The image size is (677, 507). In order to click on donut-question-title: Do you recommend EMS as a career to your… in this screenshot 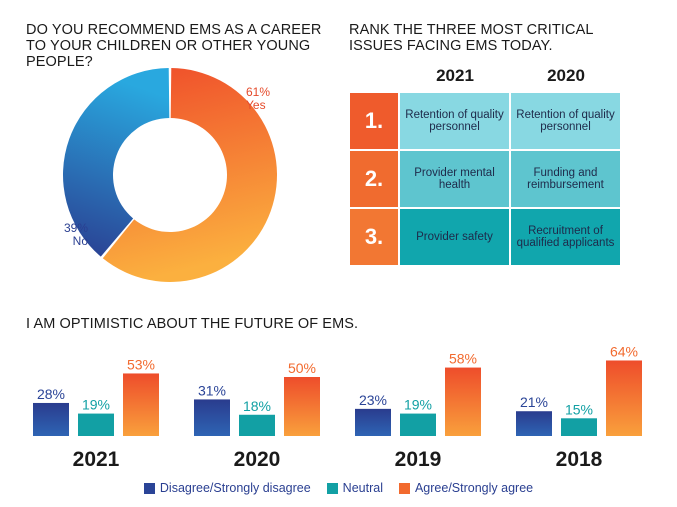, I will do `click(174, 46)`.